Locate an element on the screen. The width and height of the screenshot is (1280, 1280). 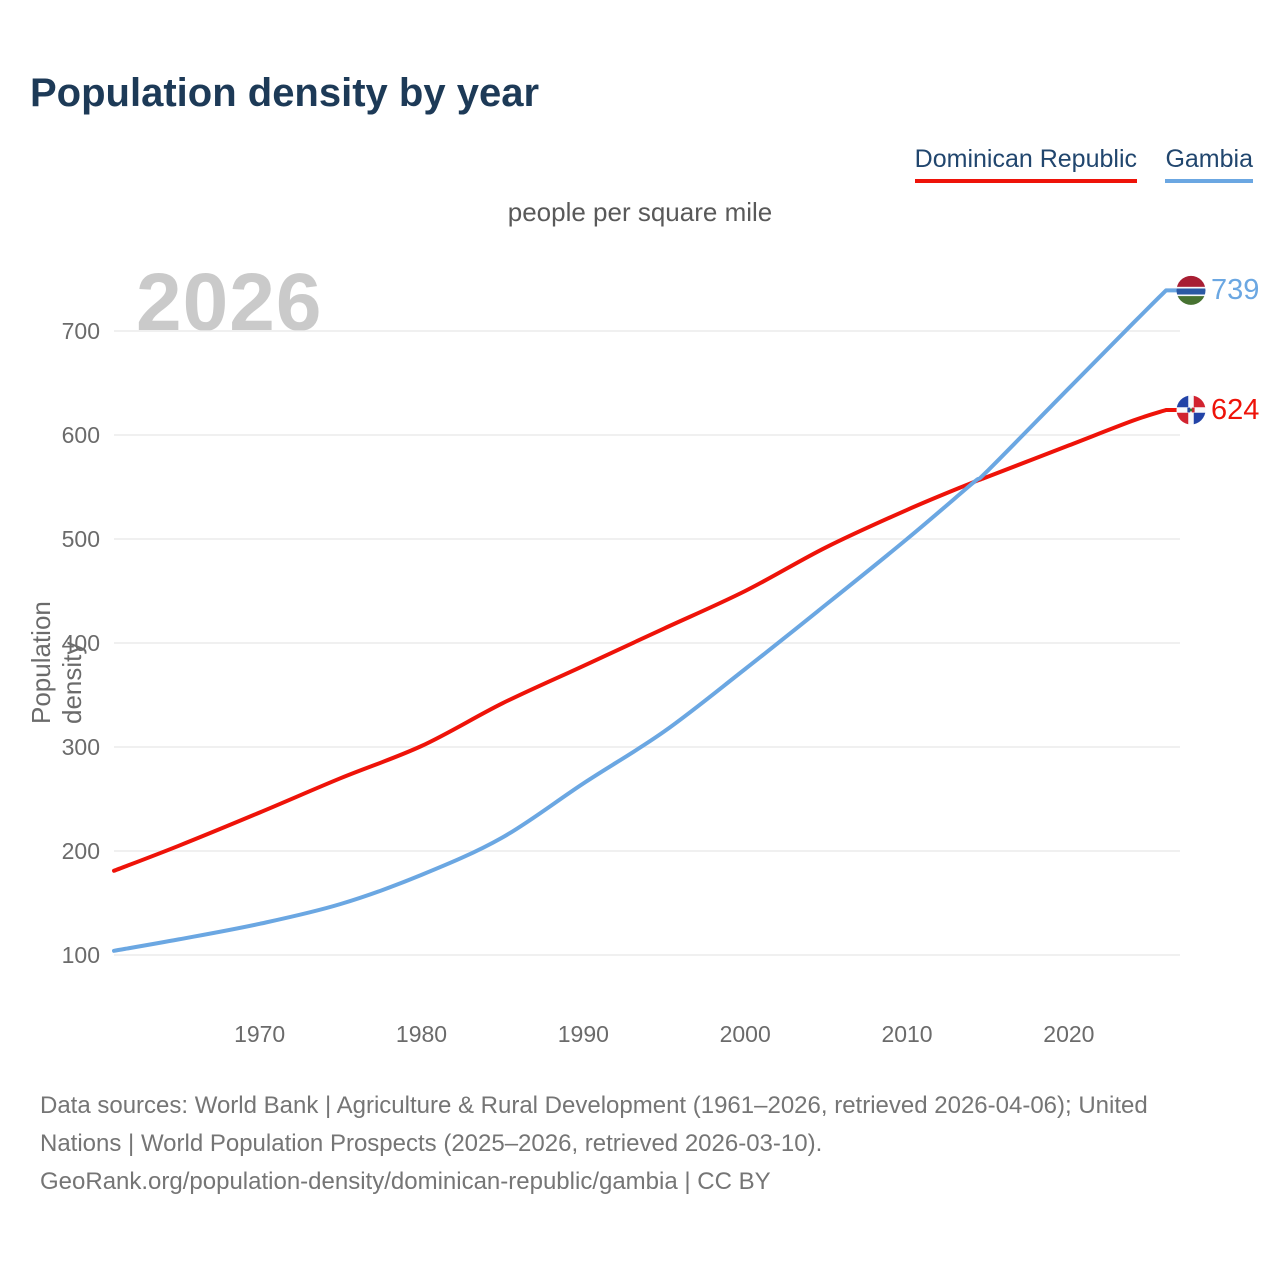
legend: Dominican Republic Gambia is located at coordinates (1072, 164).